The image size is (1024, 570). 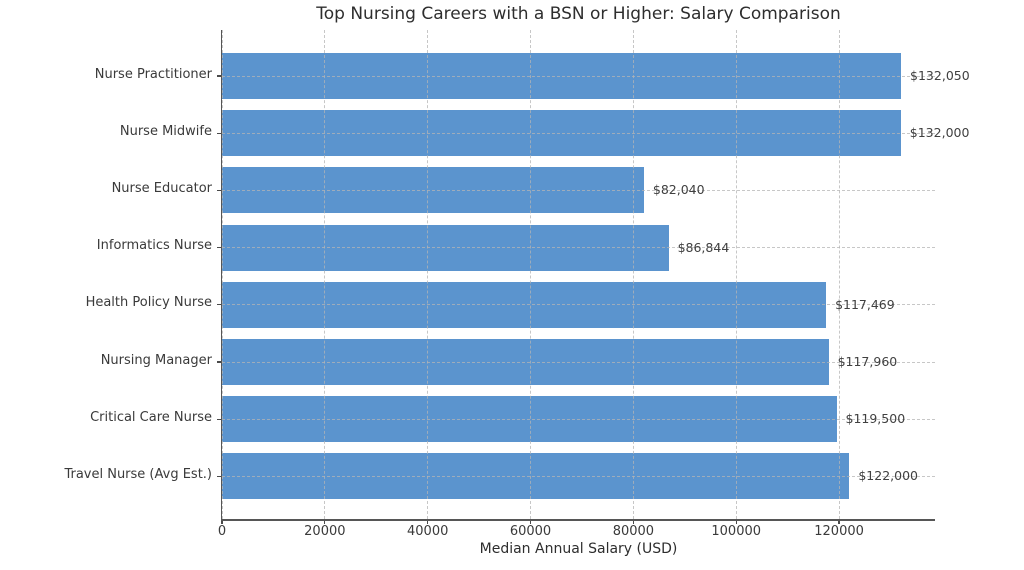 What do you see at coordinates (151, 417) in the screenshot?
I see `y-tick-label: Critical Care Nurse` at bounding box center [151, 417].